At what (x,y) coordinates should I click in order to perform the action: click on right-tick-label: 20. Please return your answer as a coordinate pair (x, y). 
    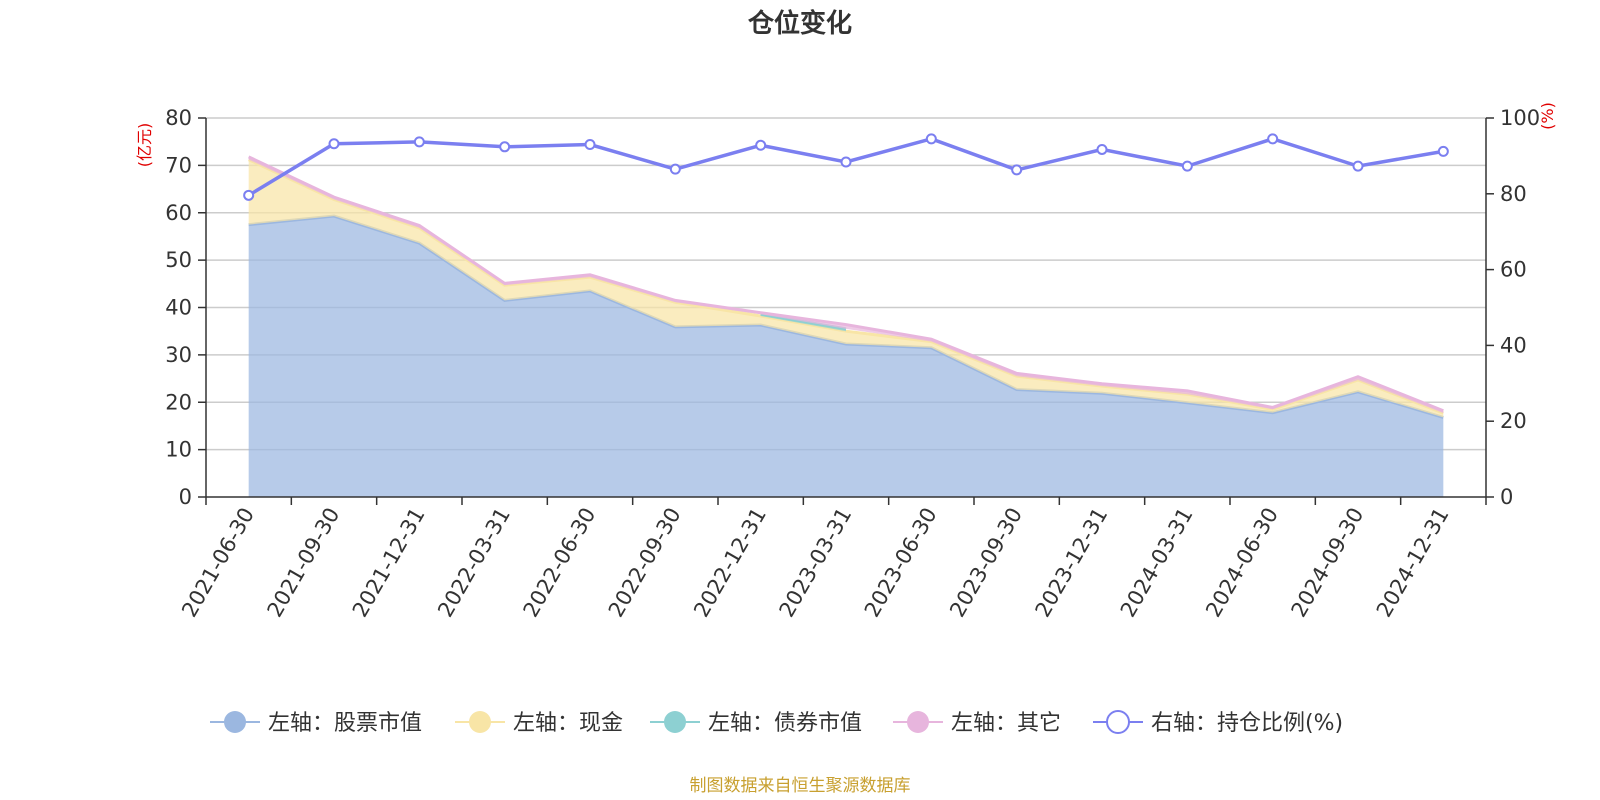
    Looking at the image, I should click on (1513, 421).